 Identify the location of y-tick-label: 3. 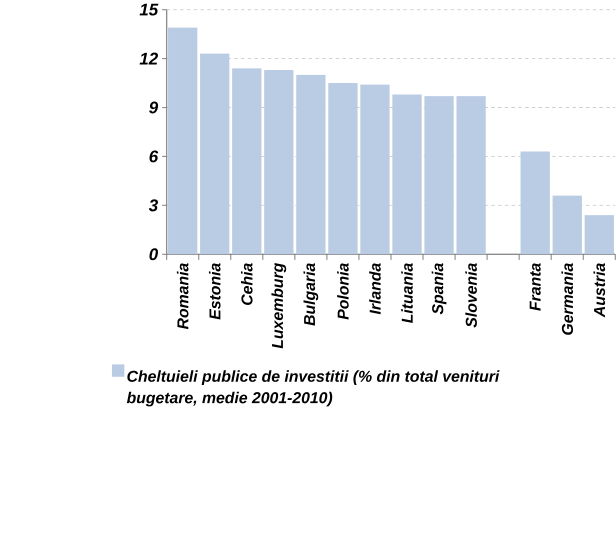
(153, 205).